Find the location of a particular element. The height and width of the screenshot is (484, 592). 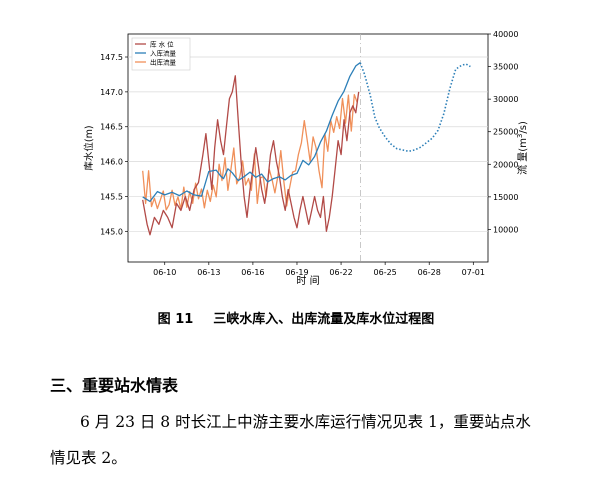

x-tick-label: 06-22 is located at coordinates (340, 272).